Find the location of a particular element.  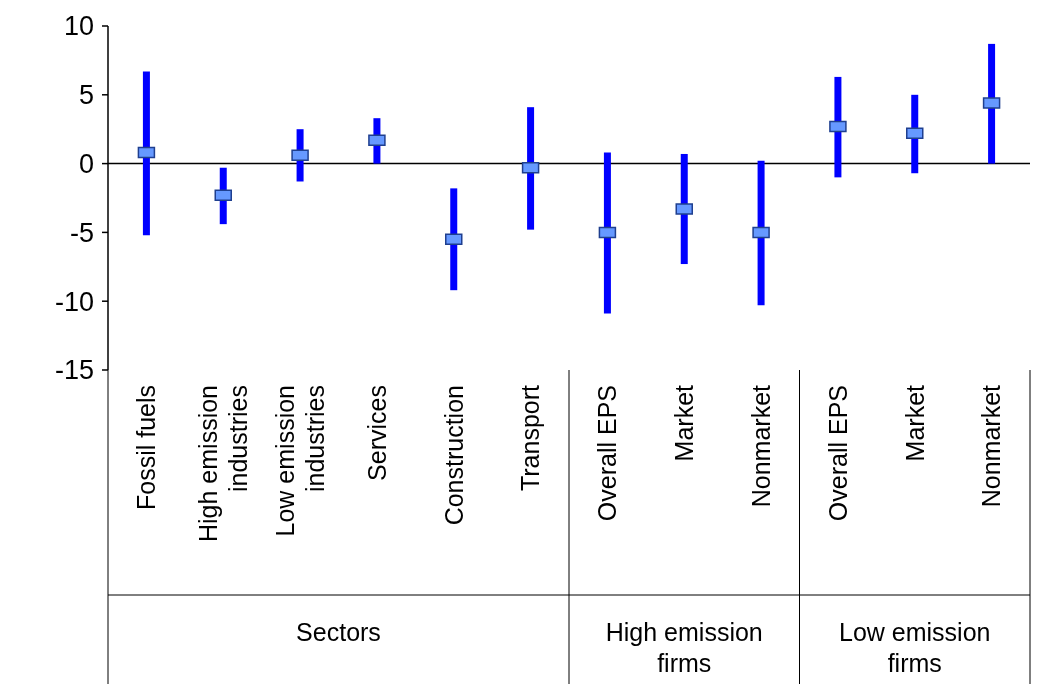

text: Low emission firms is located at coordinates (915, 647).